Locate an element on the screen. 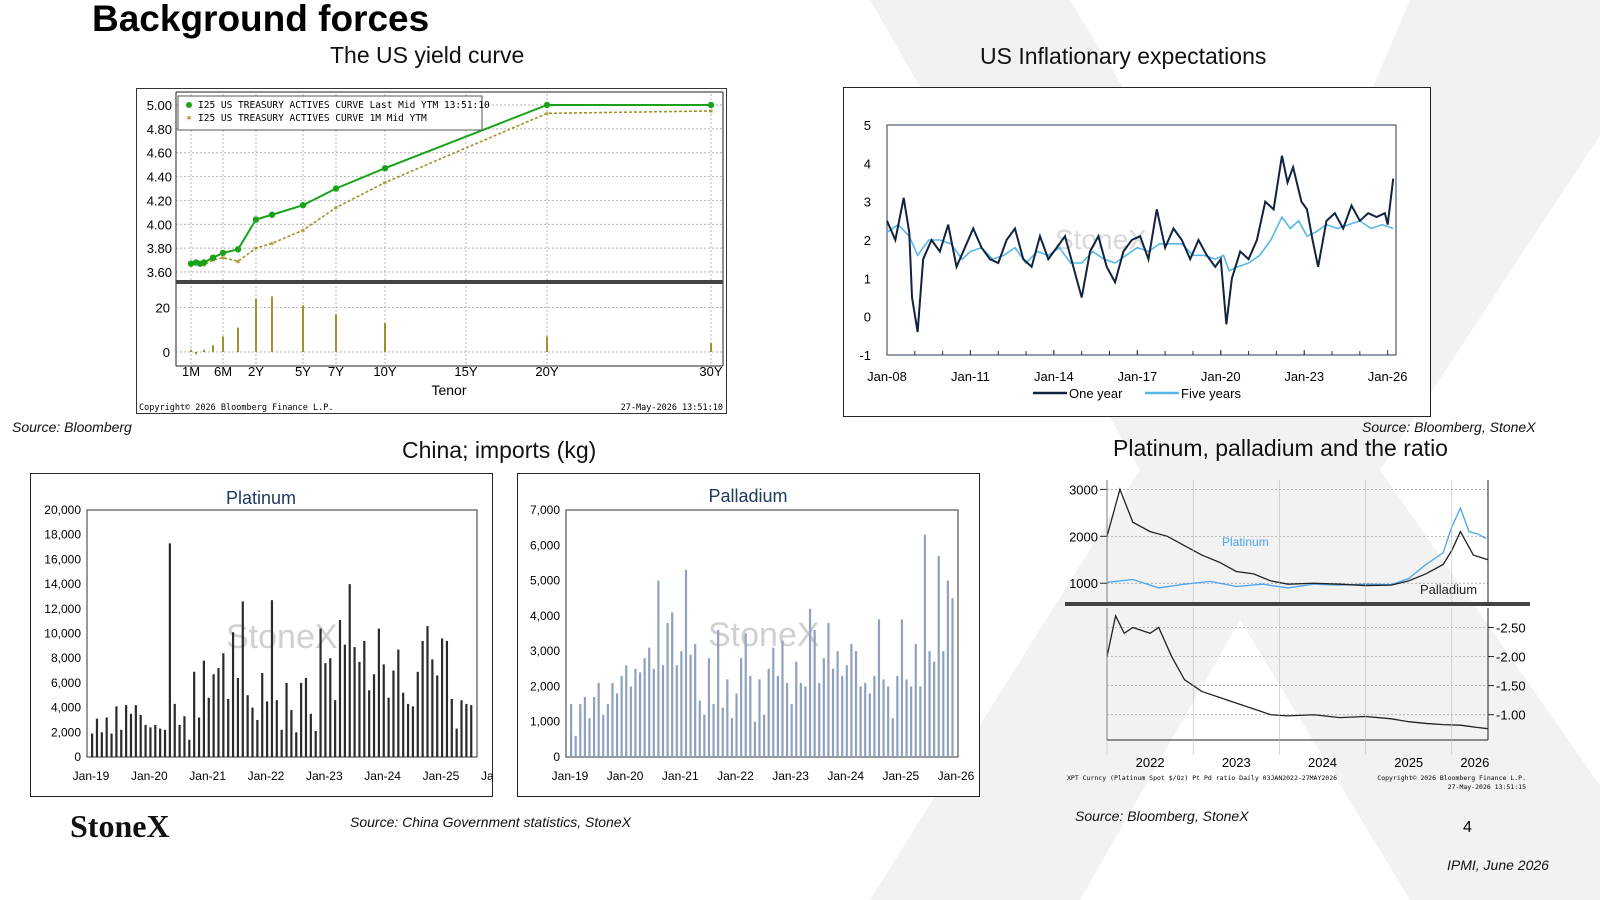 This screenshot has height=900, width=1600. ptpd-xtick: 2025 is located at coordinates (1408, 762).